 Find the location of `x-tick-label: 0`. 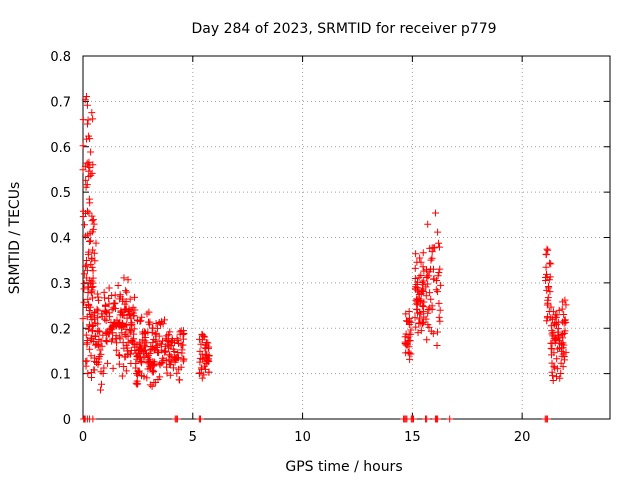

x-tick-label: 0 is located at coordinates (83, 437).